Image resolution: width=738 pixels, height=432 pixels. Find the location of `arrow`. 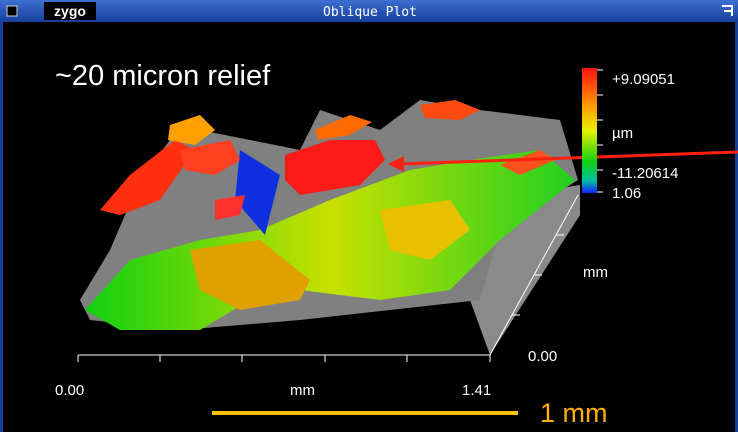

arrow is located at coordinates (568, 158).